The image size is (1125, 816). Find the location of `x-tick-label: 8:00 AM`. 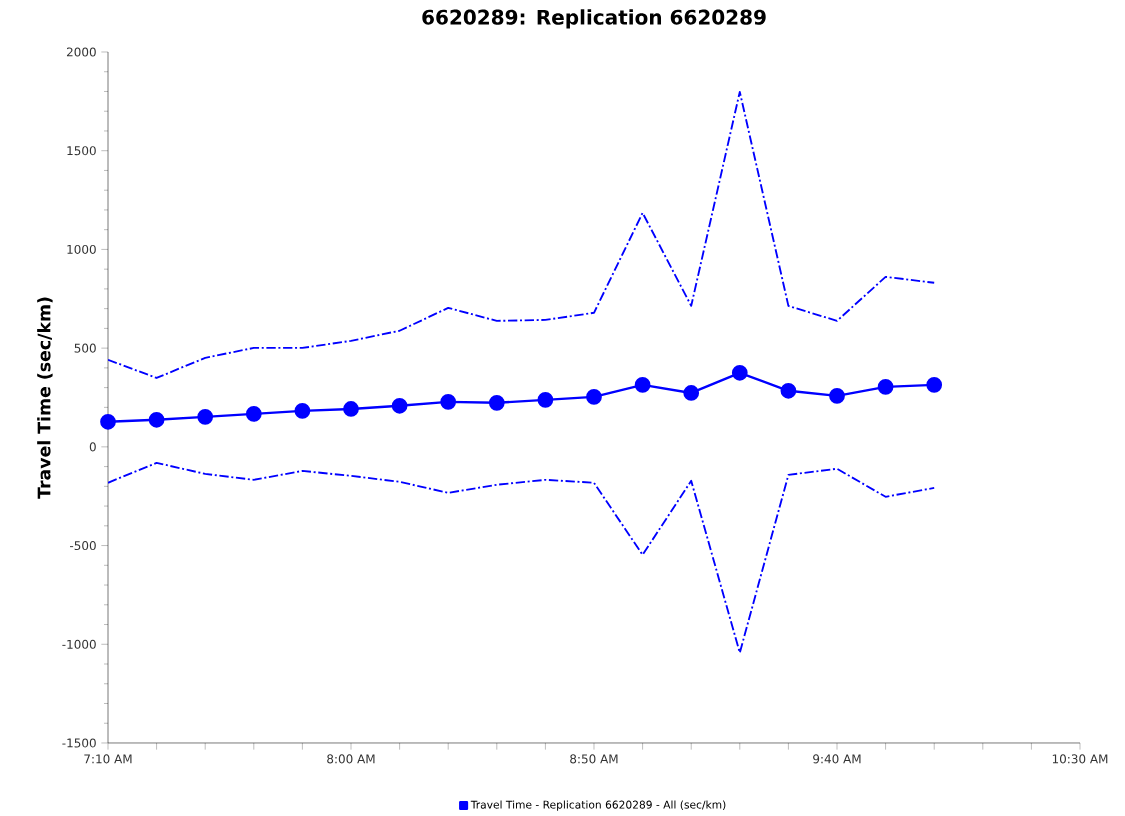

x-tick-label: 8:00 AM is located at coordinates (351, 759).